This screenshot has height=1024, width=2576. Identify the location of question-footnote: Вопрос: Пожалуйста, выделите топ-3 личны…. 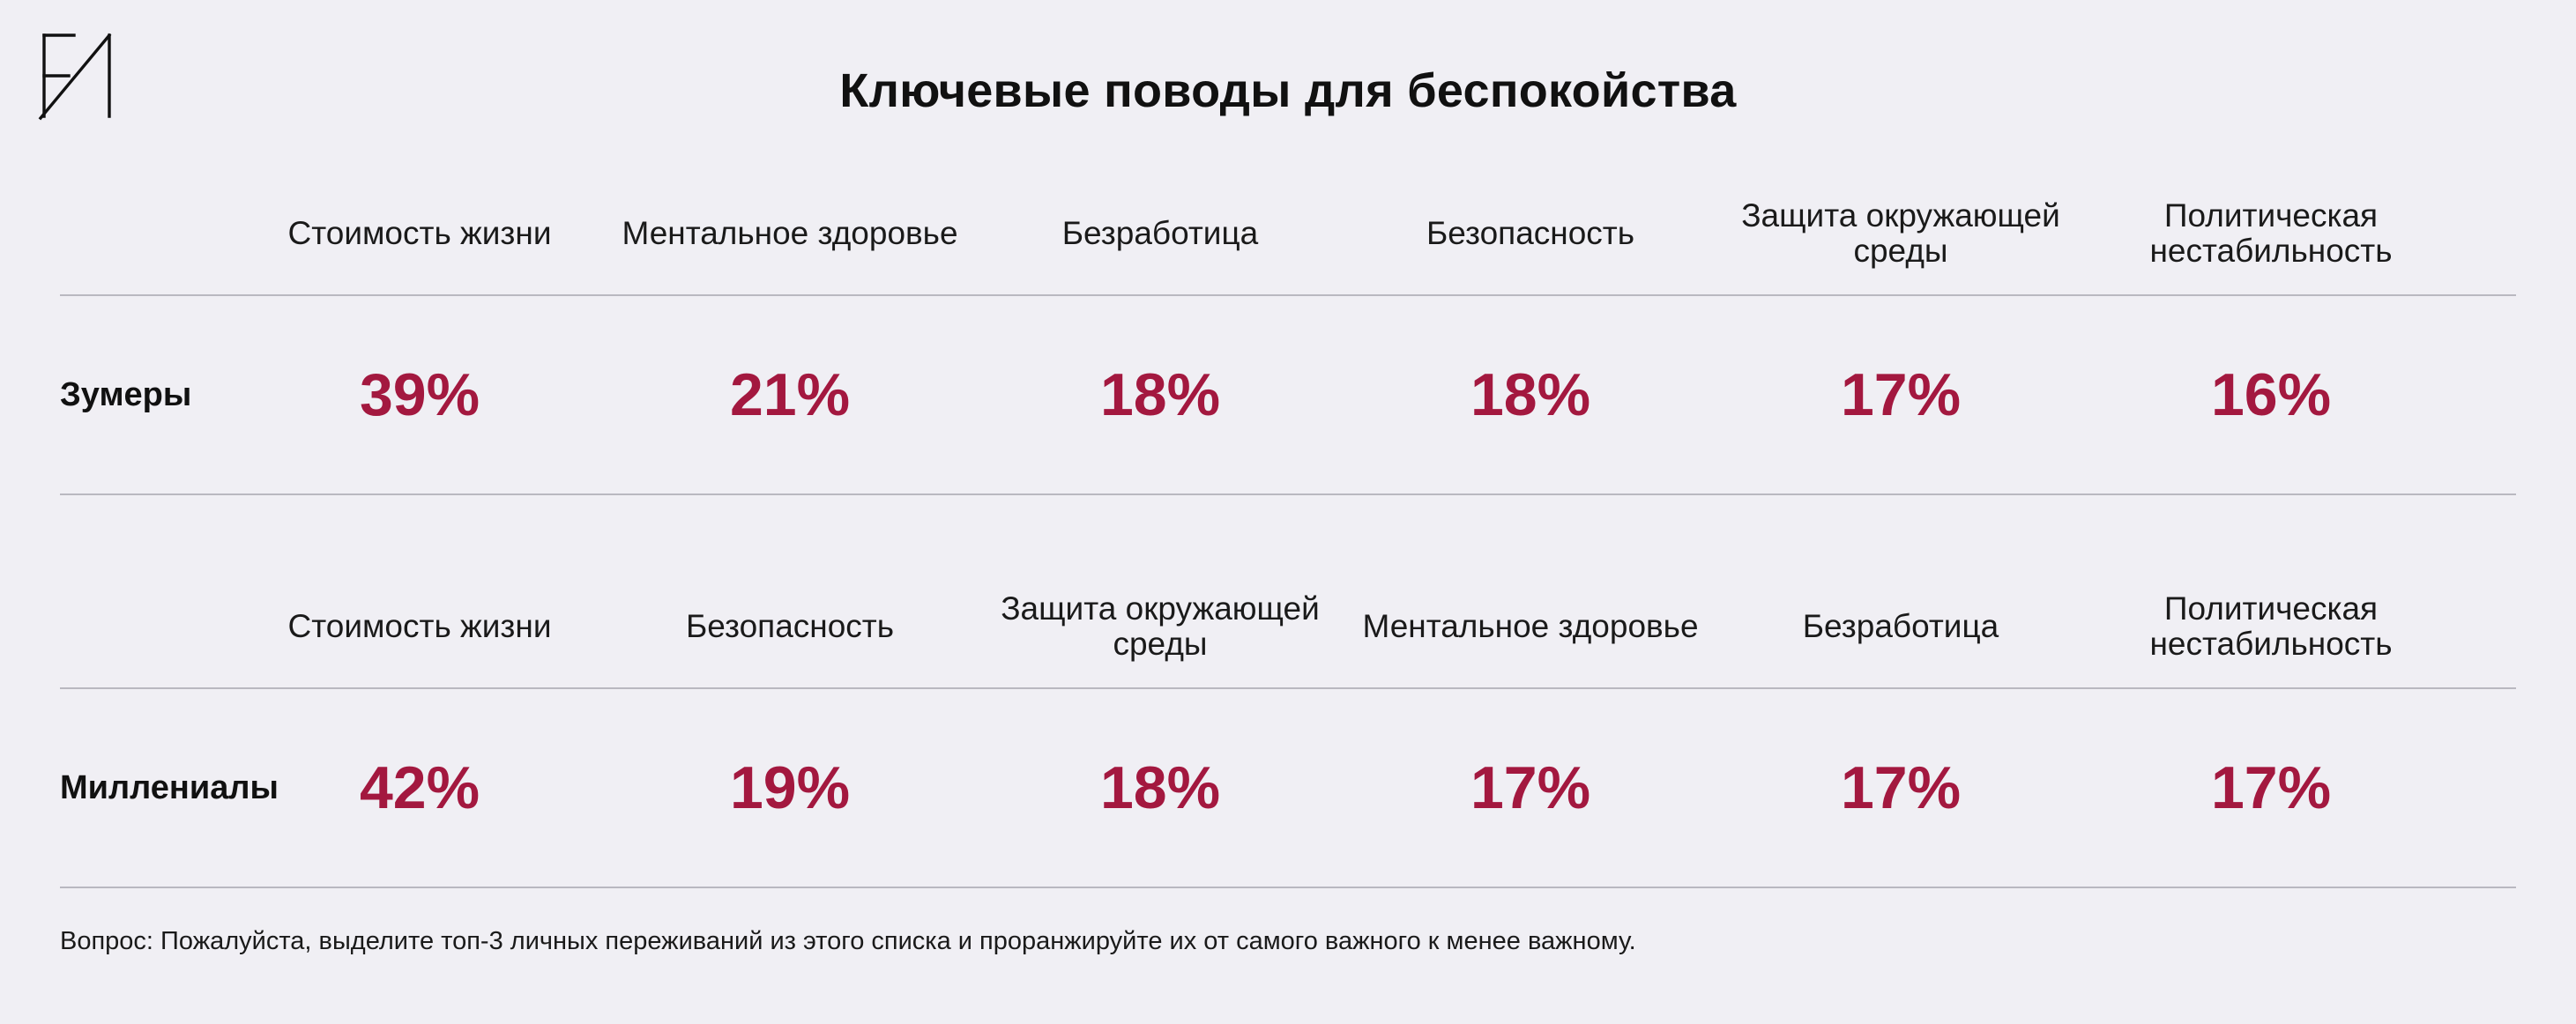
(848, 941).